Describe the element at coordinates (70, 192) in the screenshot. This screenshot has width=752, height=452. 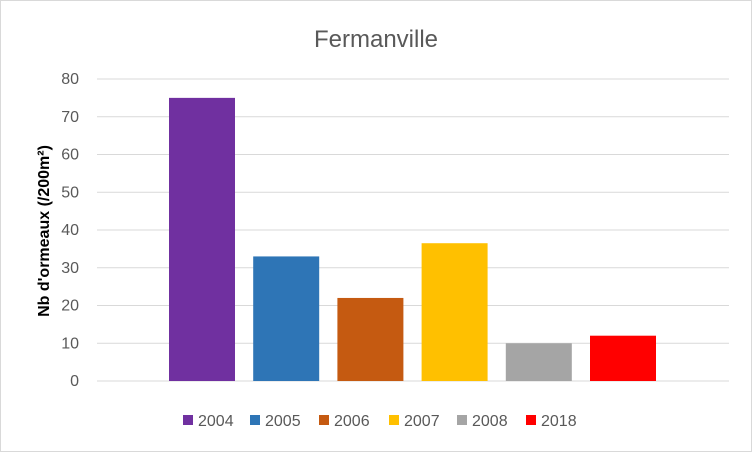
I see `y-tick-label: 50` at that location.